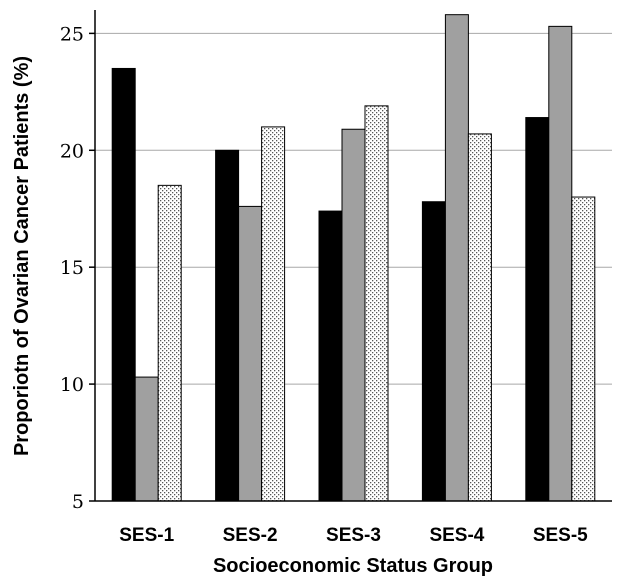  I want to click on x-axis-title: Socioeconomic Status Group, so click(353, 566).